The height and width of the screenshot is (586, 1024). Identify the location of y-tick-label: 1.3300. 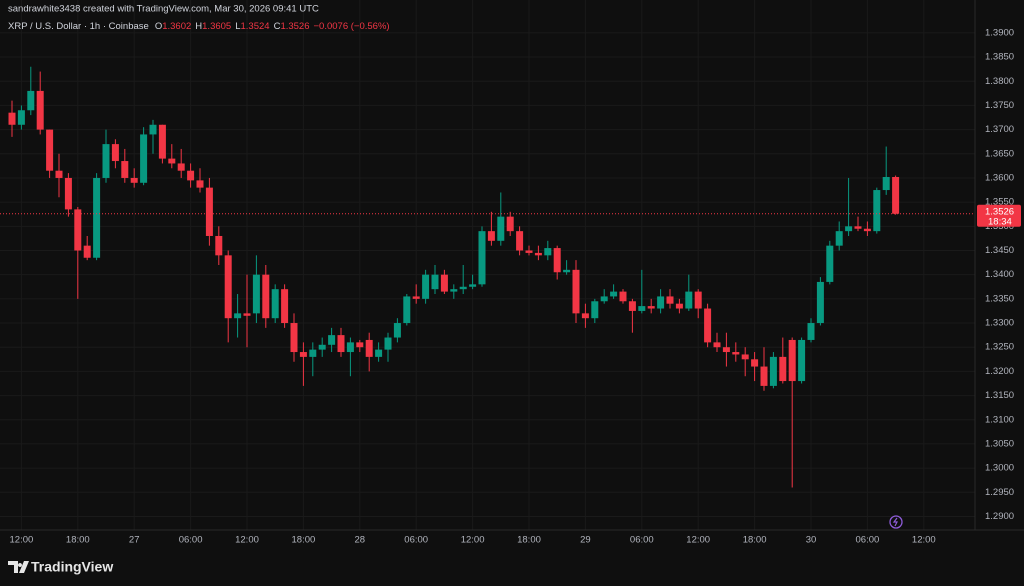
(999, 323).